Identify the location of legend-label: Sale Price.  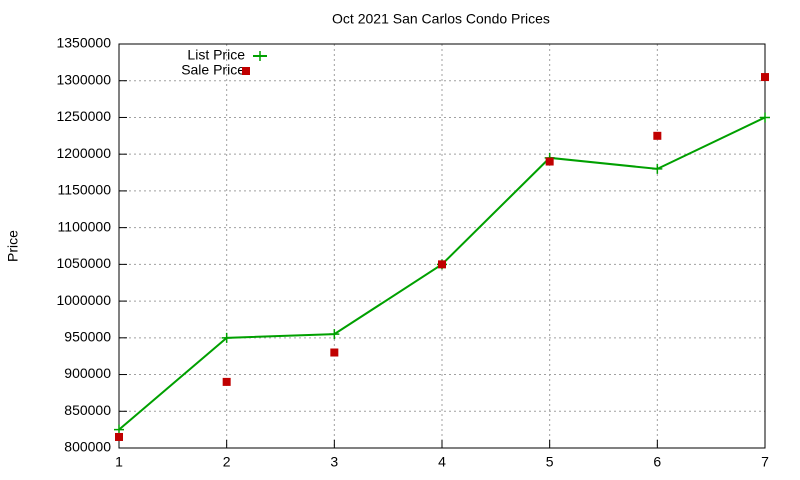
(213, 70).